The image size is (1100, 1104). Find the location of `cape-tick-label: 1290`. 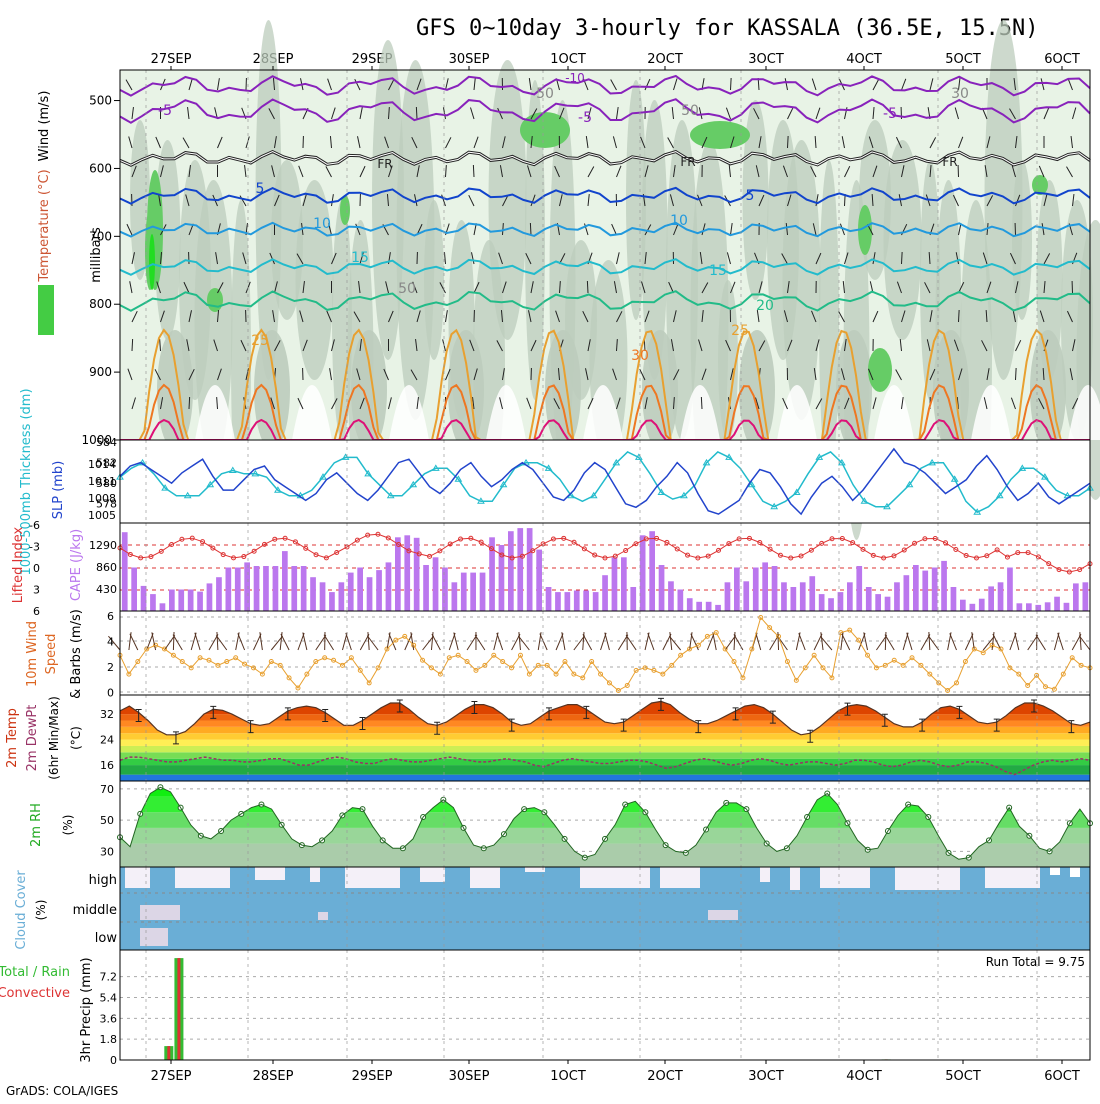

cape-tick-label: 1290 is located at coordinates (103, 545).